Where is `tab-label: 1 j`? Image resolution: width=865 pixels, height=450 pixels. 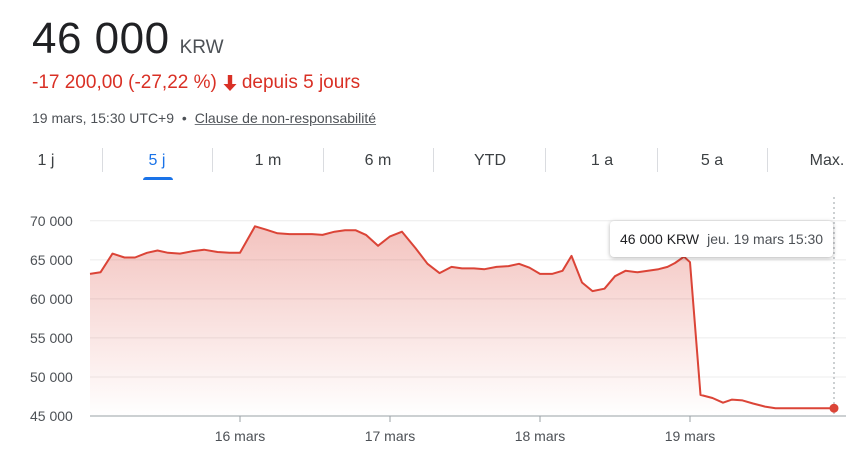 tab-label: 1 j is located at coordinates (46, 160).